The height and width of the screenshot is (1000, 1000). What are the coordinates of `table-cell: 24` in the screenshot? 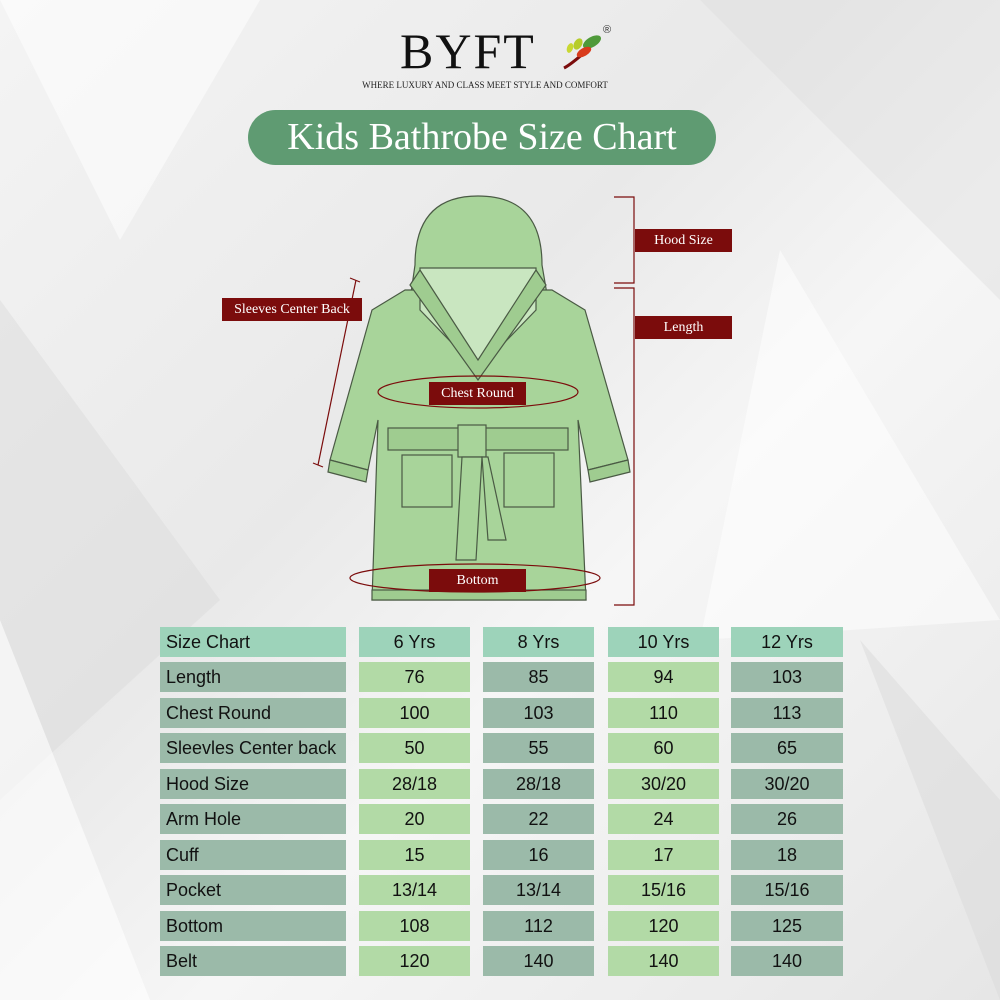 It's located at (663, 819).